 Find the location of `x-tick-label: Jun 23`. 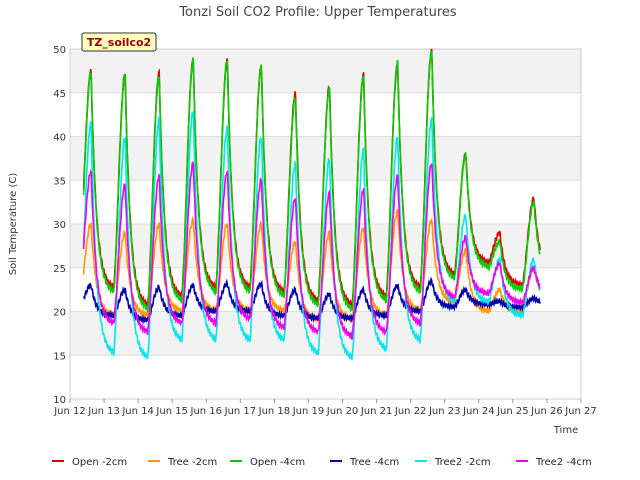

x-tick-label: Jun 23 is located at coordinates (444, 411).